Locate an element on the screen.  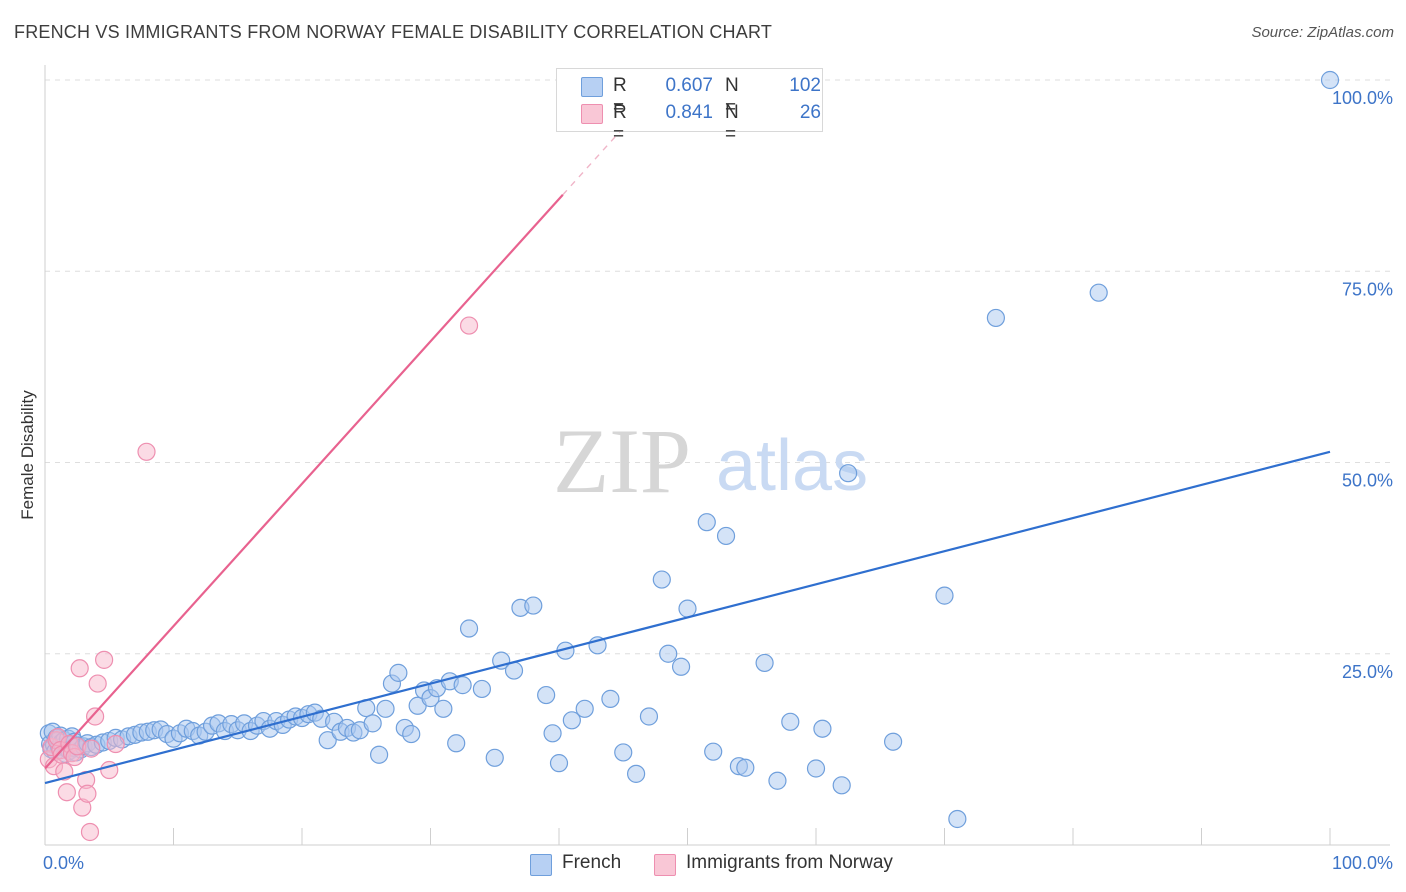
bottom-legend-label: French is located at coordinates (592, 862).